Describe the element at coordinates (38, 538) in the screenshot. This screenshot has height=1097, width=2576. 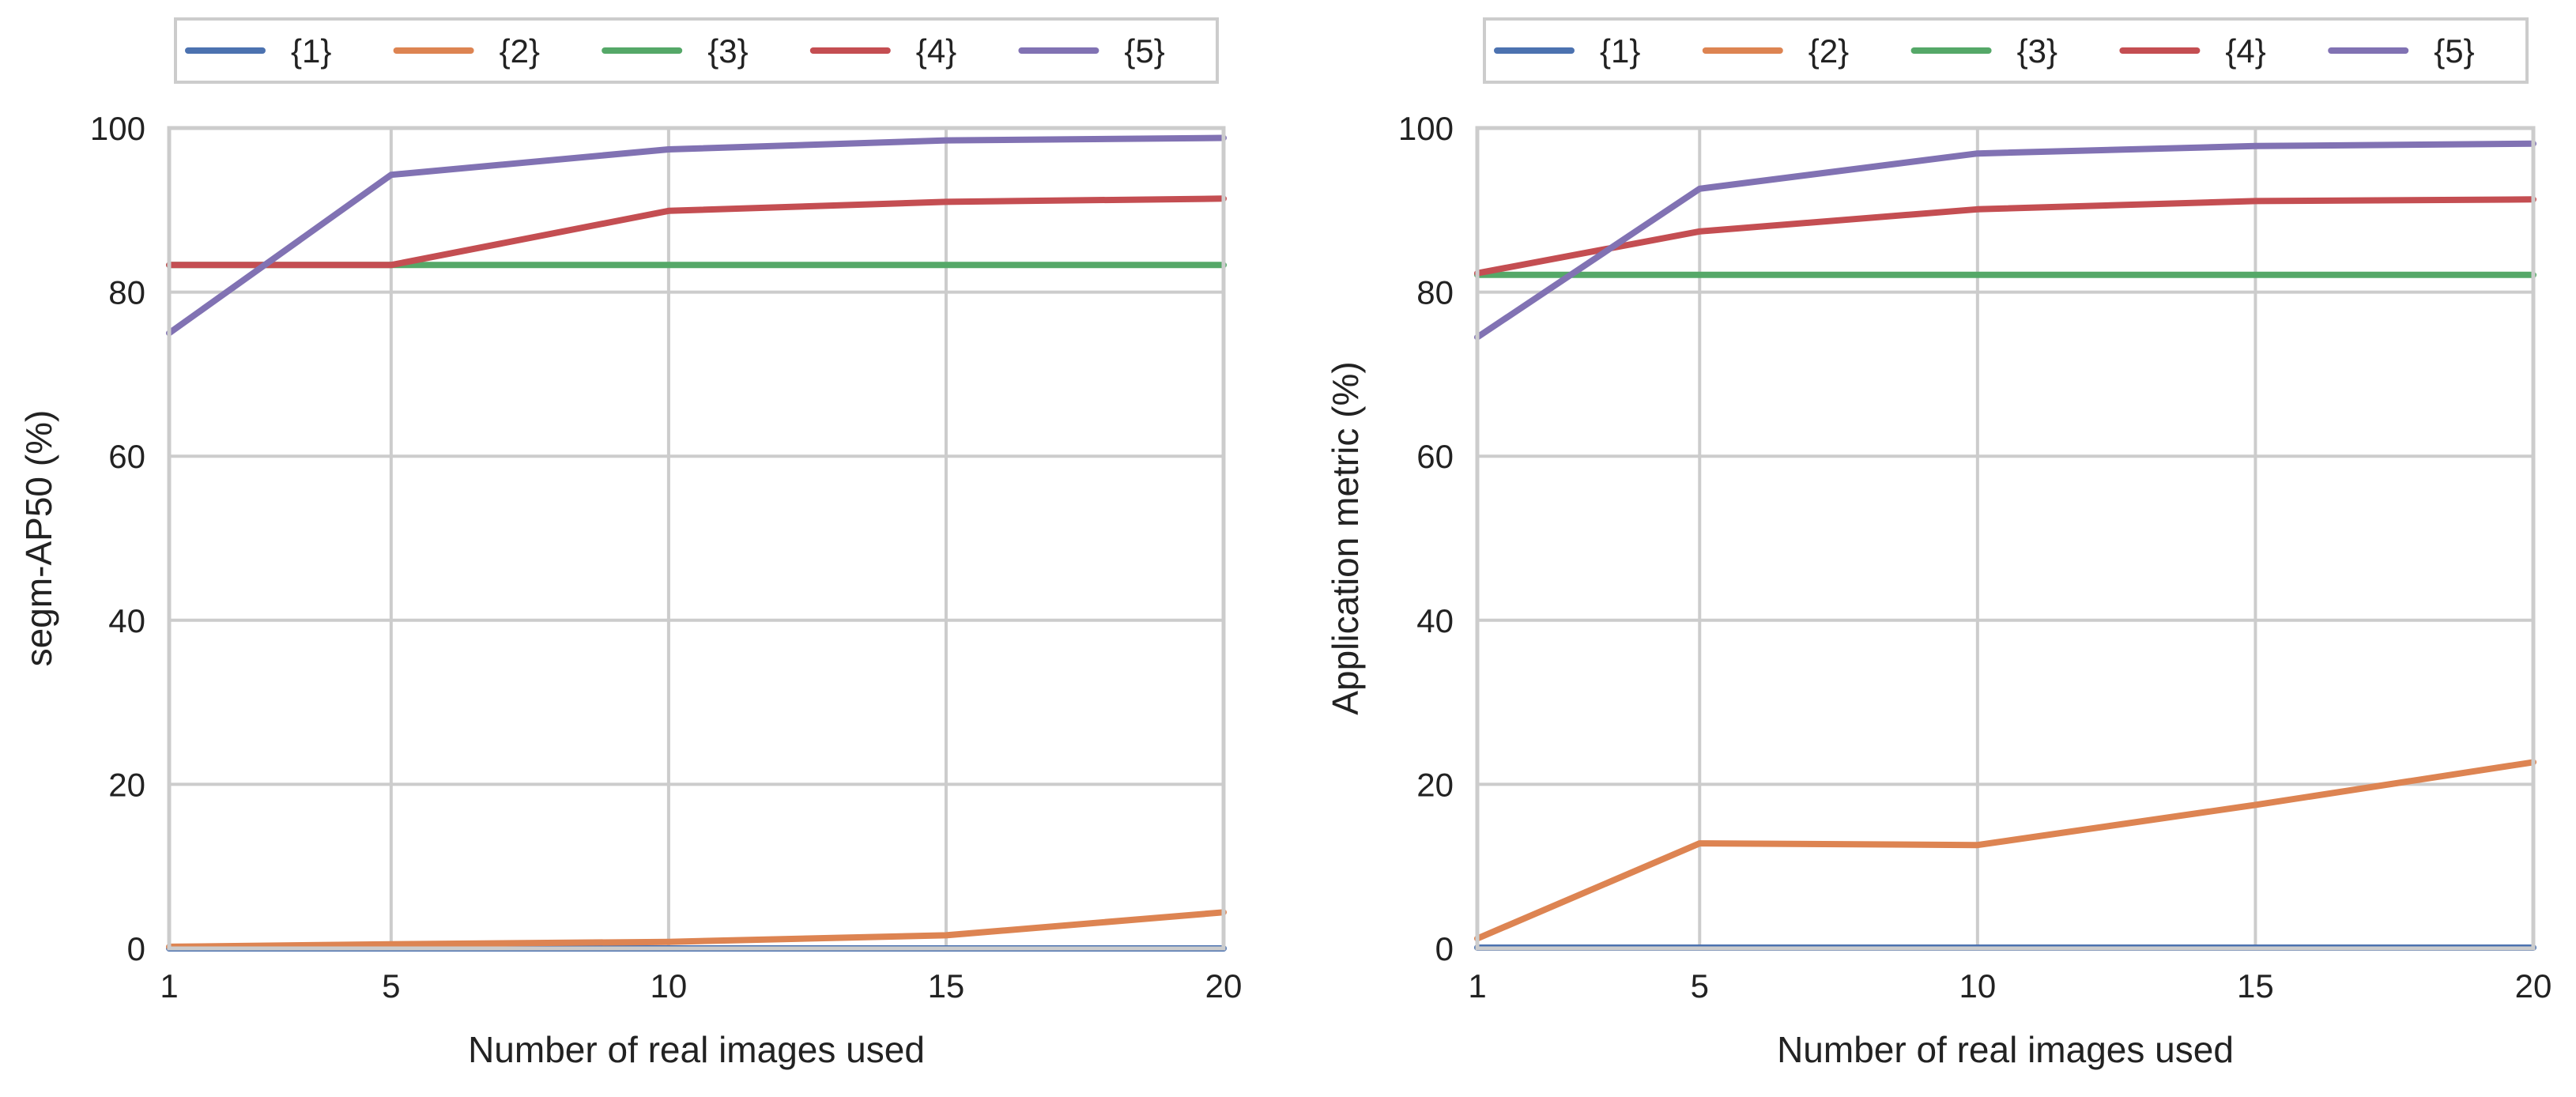
I see `y-axis-label: segm-AP50 (%)` at that location.